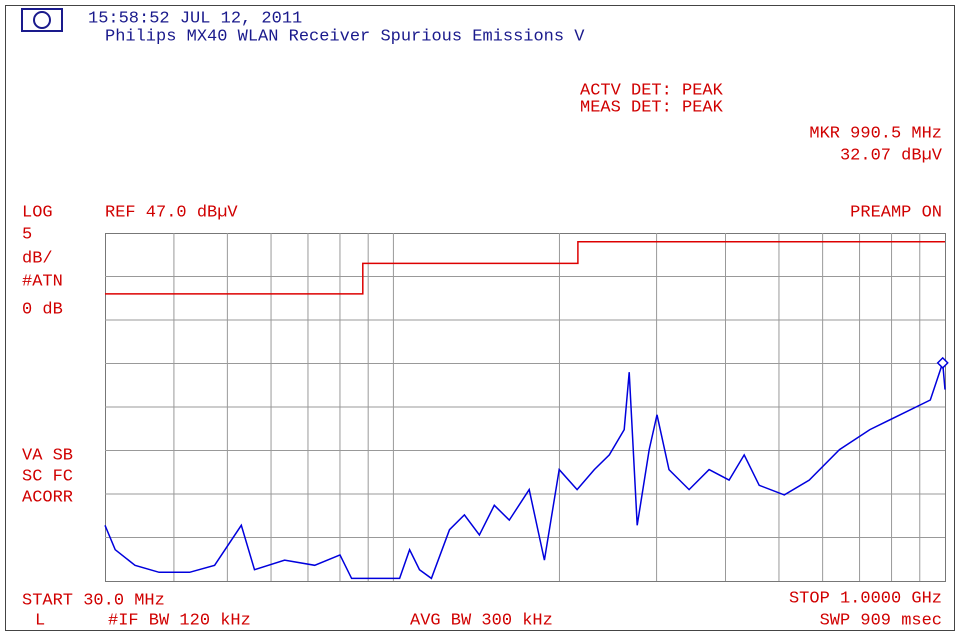  I want to click on preamp: PREAMP ON, so click(896, 212).